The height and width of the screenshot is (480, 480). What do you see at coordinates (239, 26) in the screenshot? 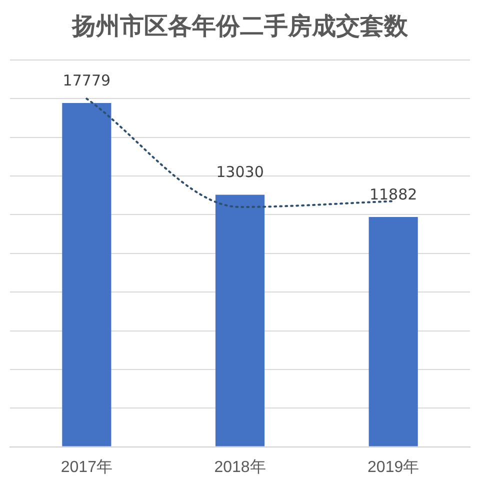
I see `chart-title: 扬州市区各年份二手房成交套数` at bounding box center [239, 26].